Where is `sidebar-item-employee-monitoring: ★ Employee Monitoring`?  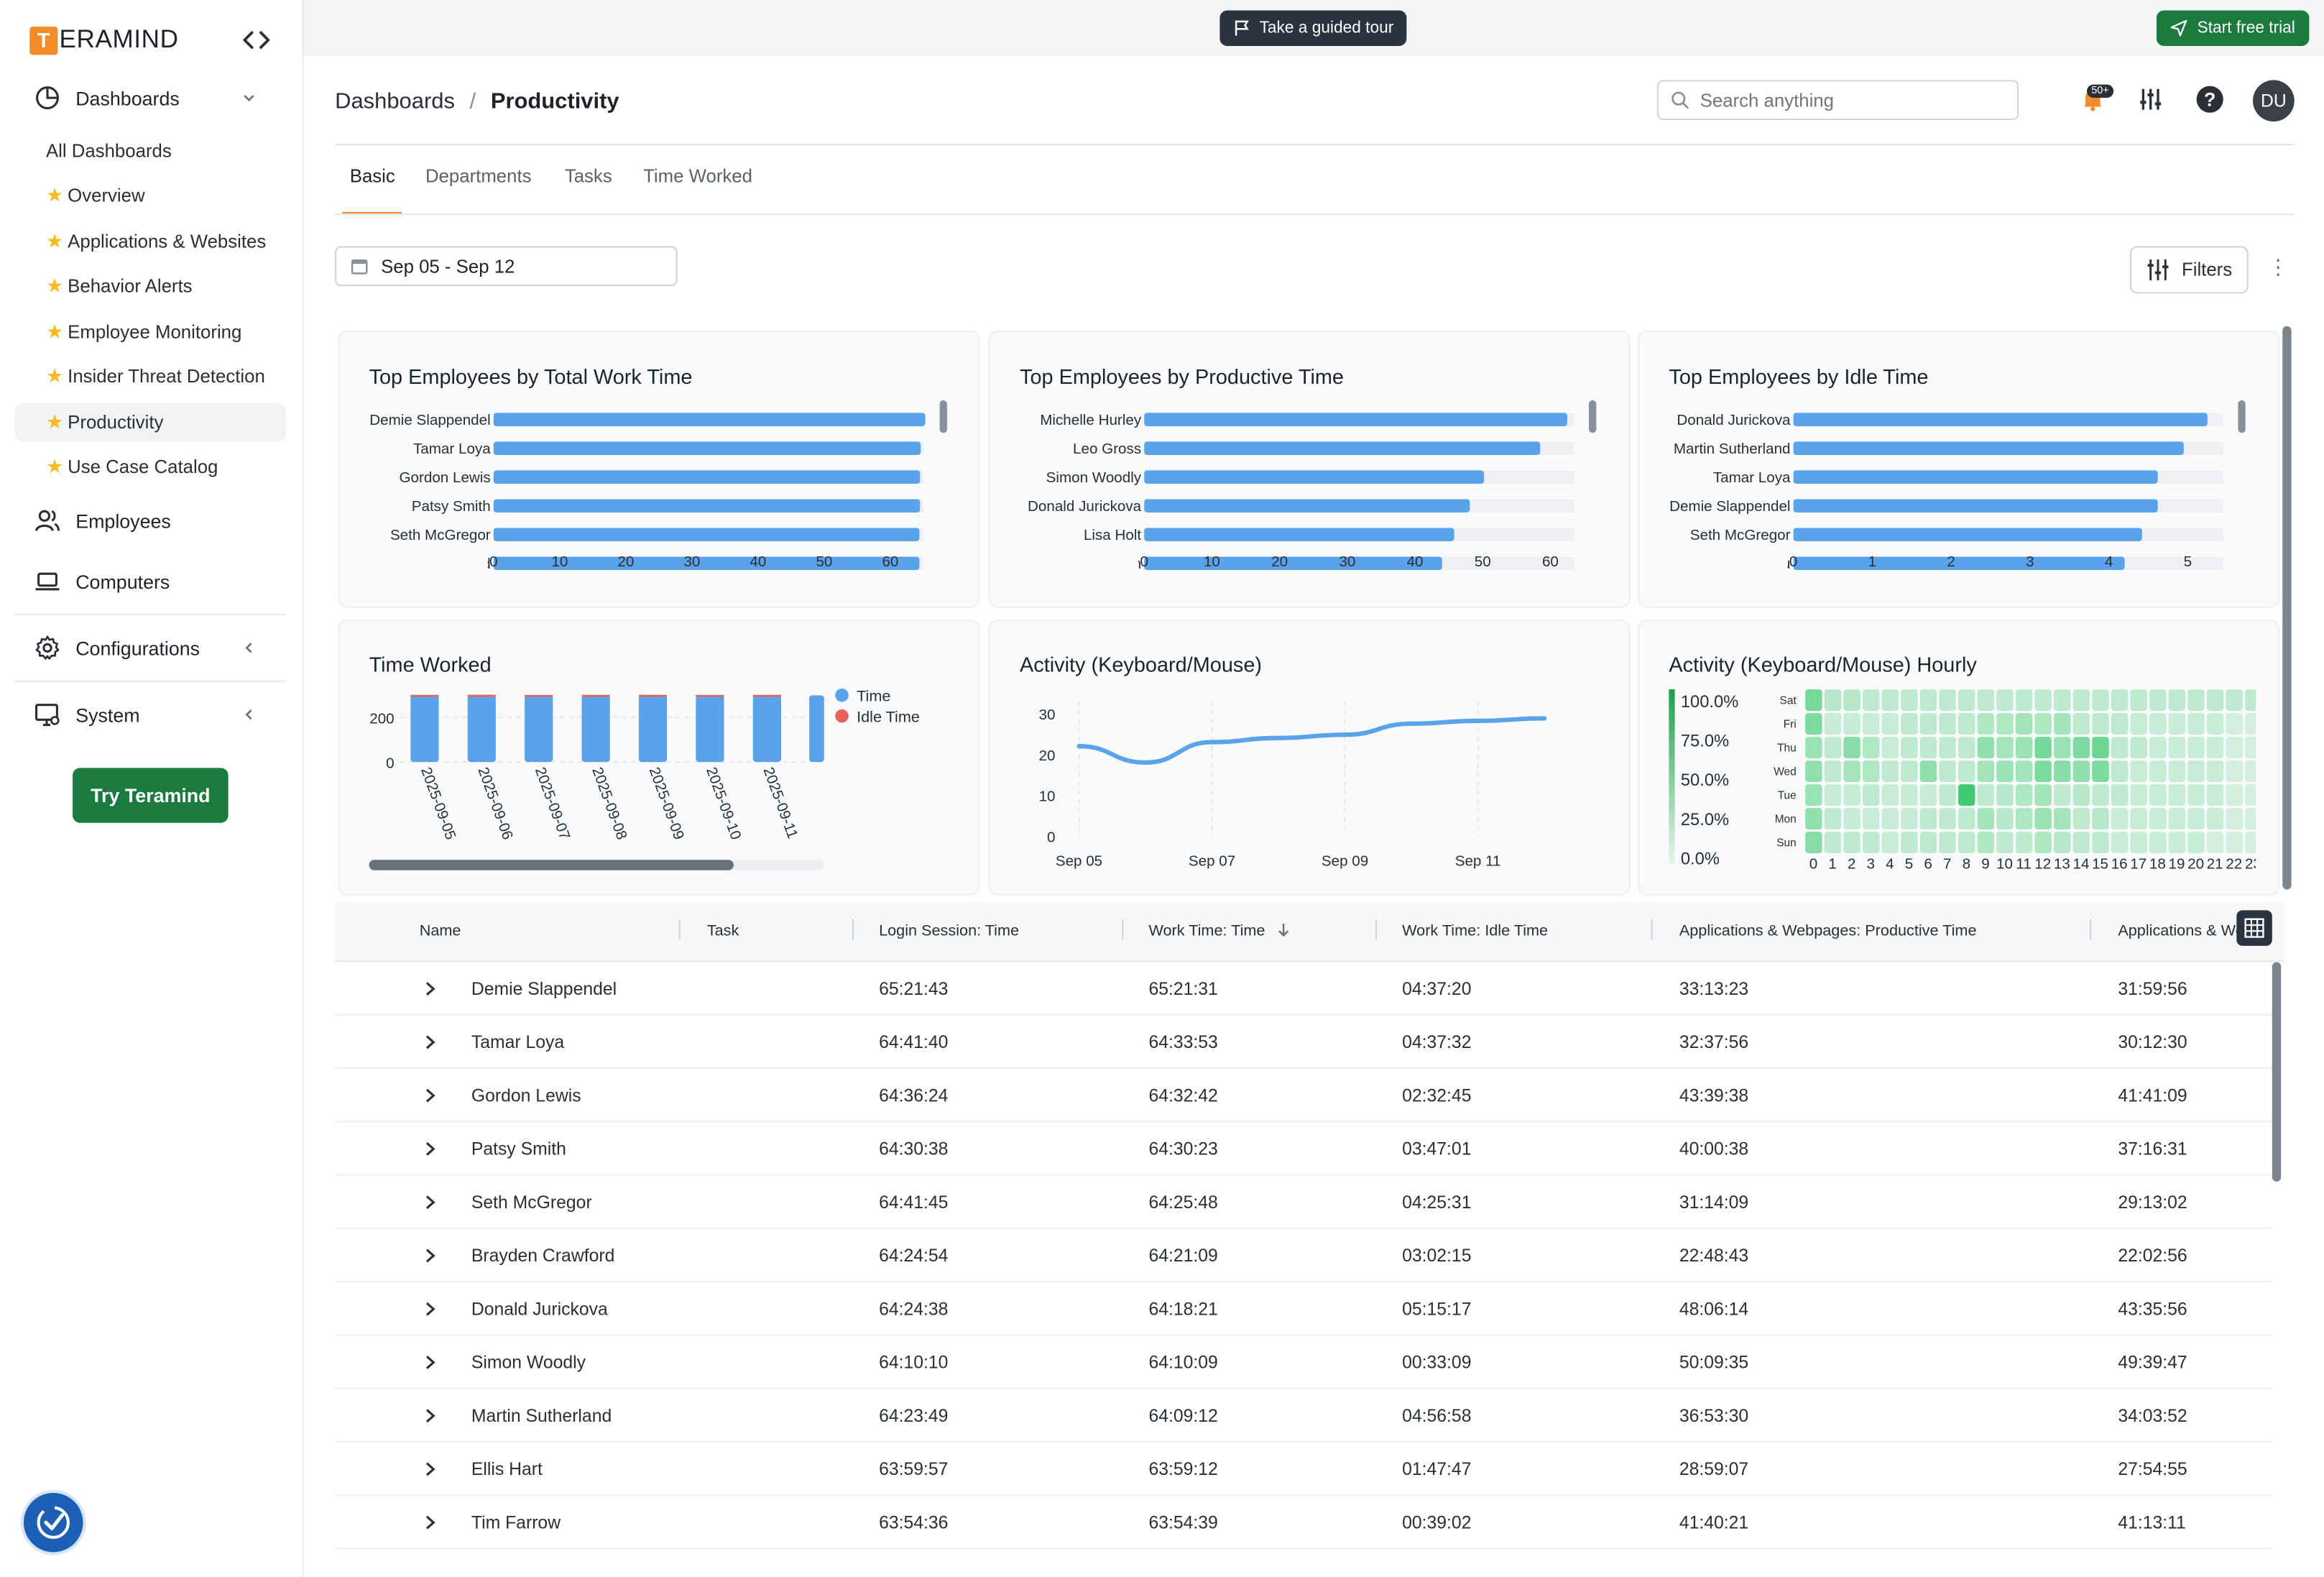
sidebar-item-employee-monitoring: ★ Employee Monitoring is located at coordinates (150, 332).